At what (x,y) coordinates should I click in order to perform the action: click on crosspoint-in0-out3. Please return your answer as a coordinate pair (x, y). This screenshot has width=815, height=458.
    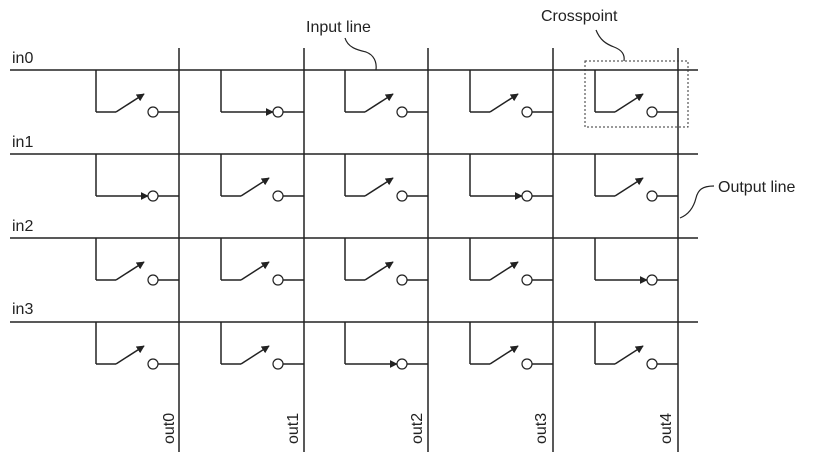
    Looking at the image, I should click on (511, 94).